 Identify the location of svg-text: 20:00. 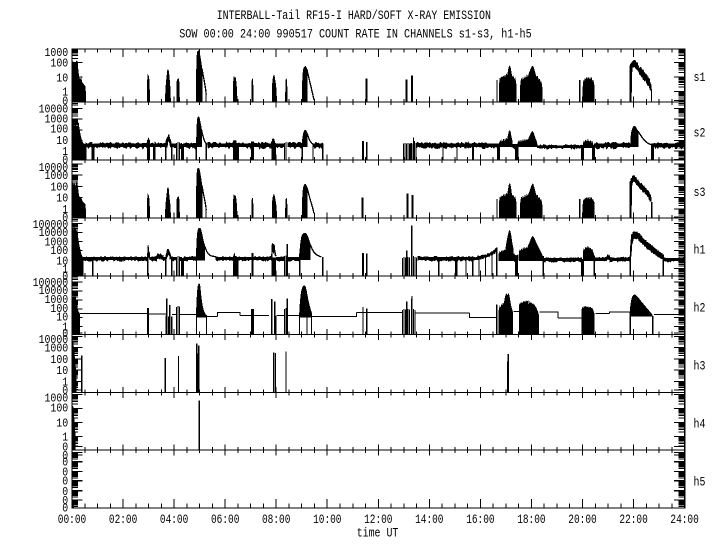
(582, 520).